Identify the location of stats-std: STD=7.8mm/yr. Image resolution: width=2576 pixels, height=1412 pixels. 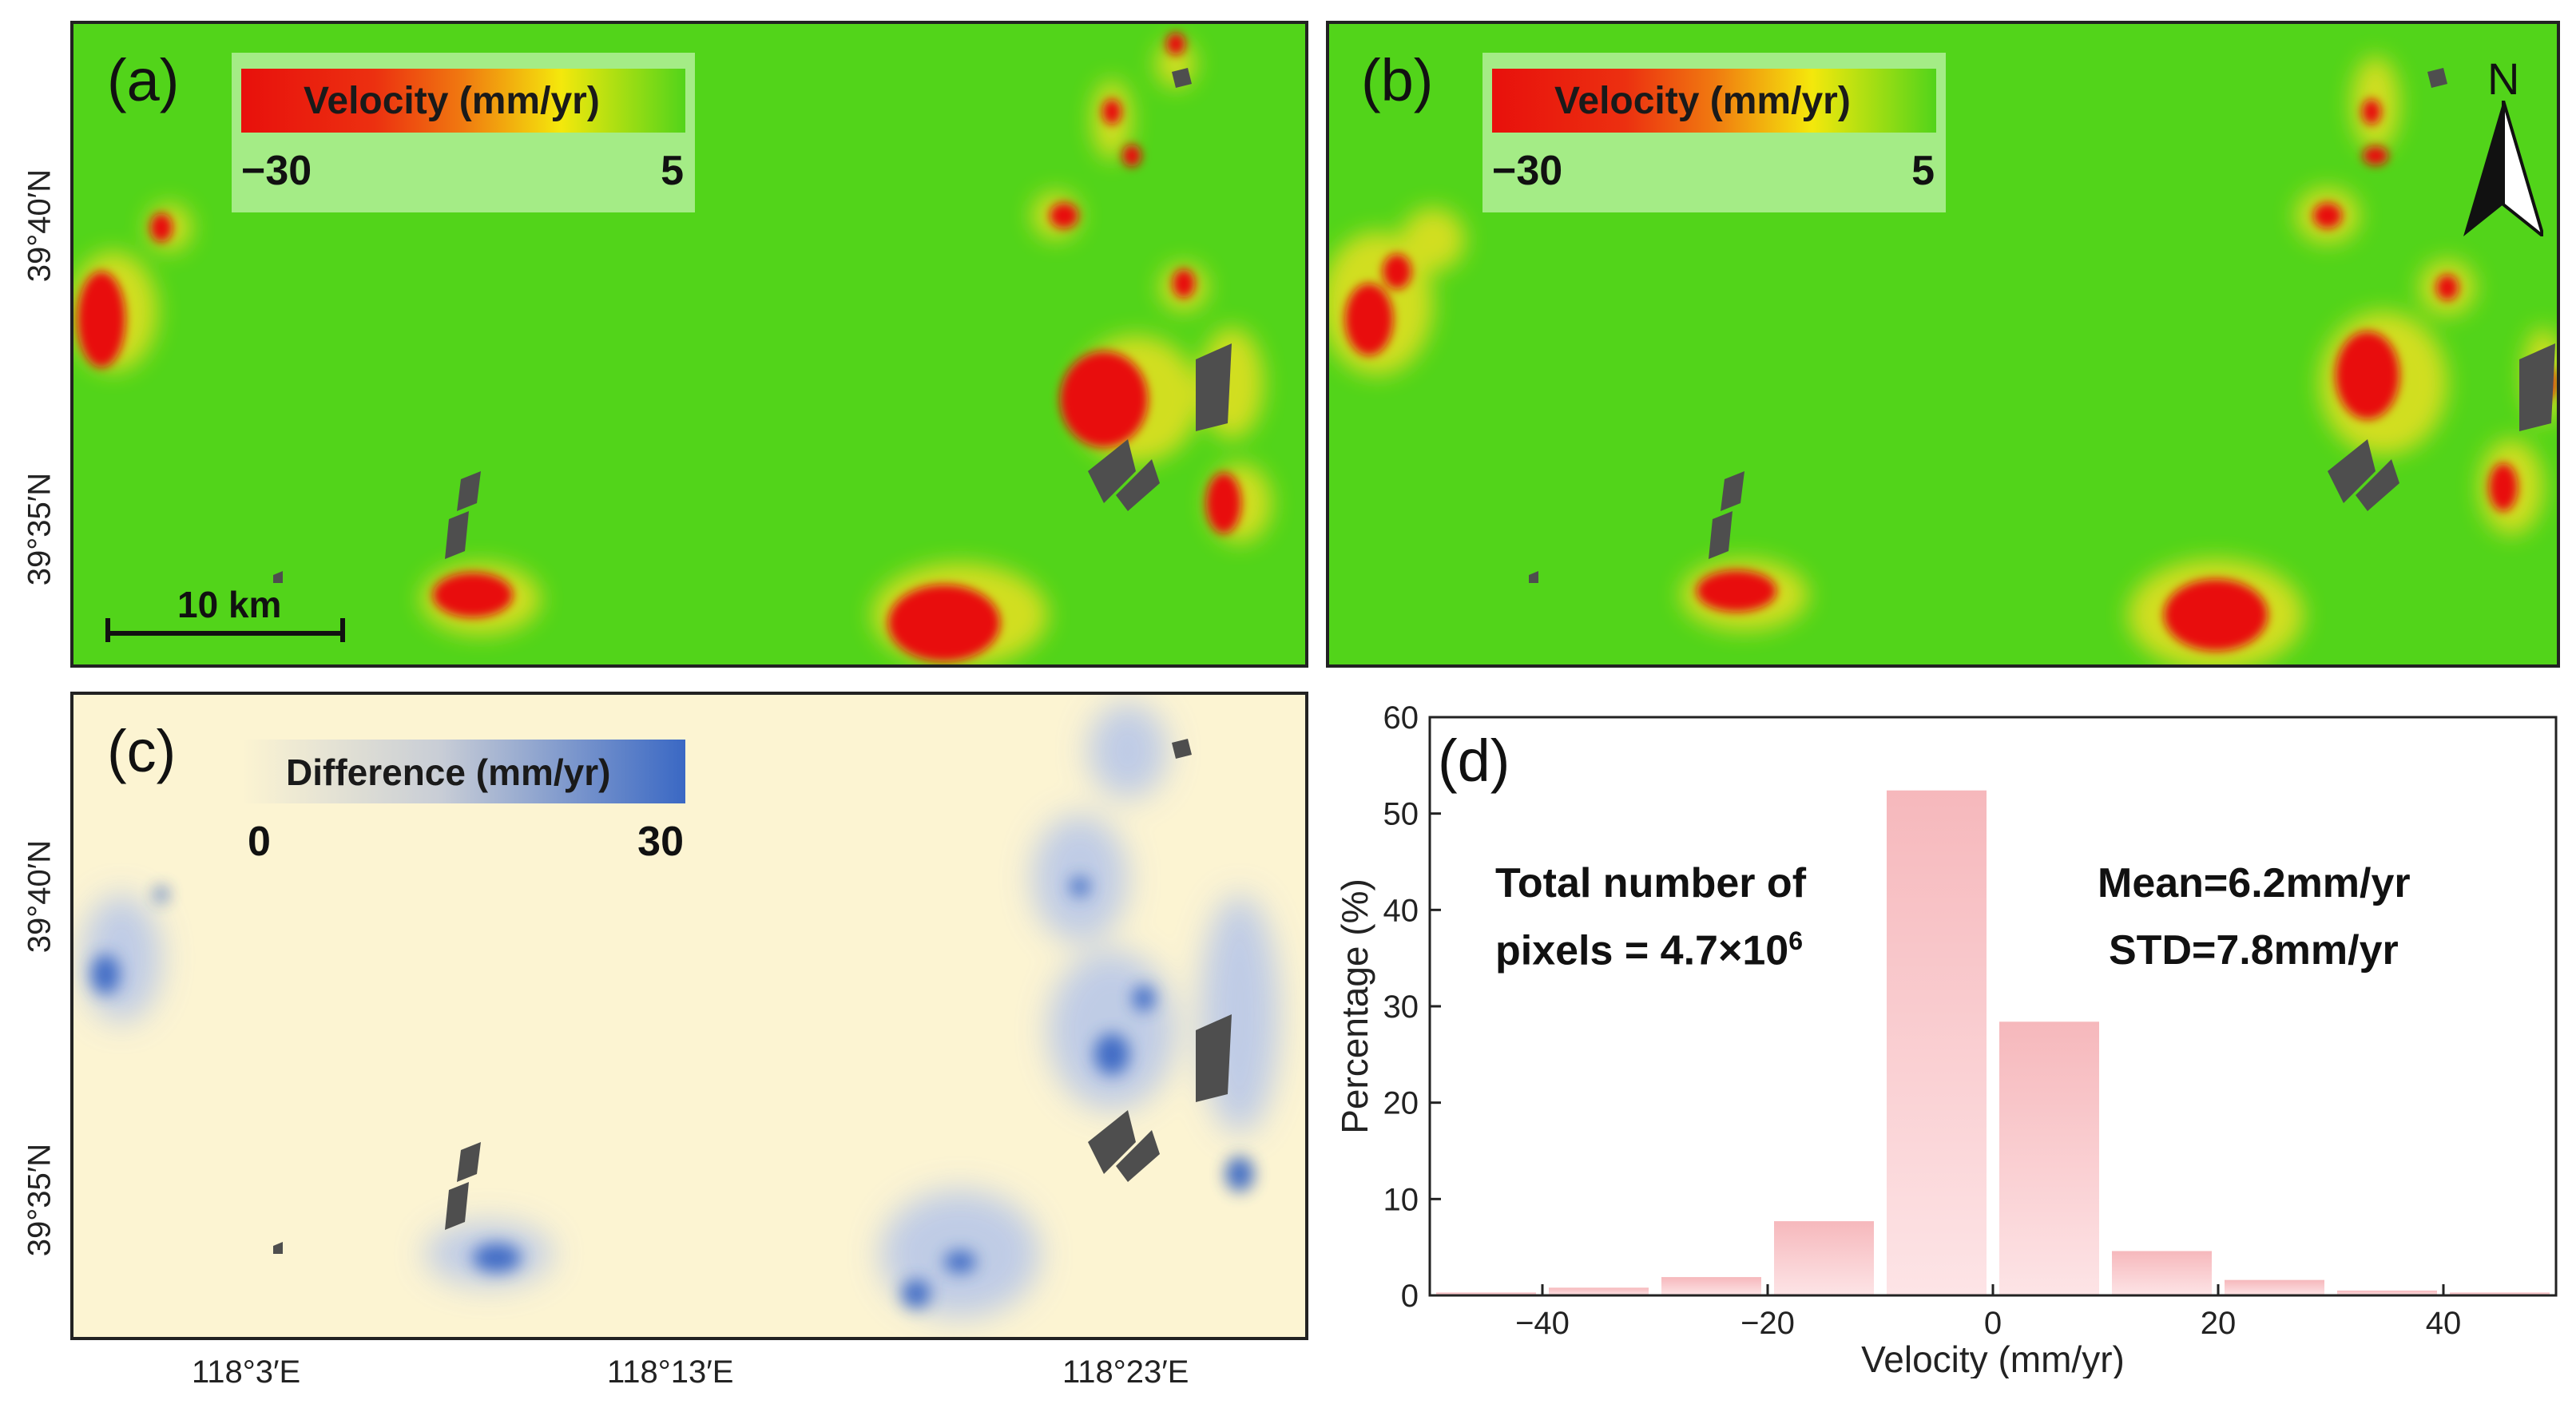
(2254, 950).